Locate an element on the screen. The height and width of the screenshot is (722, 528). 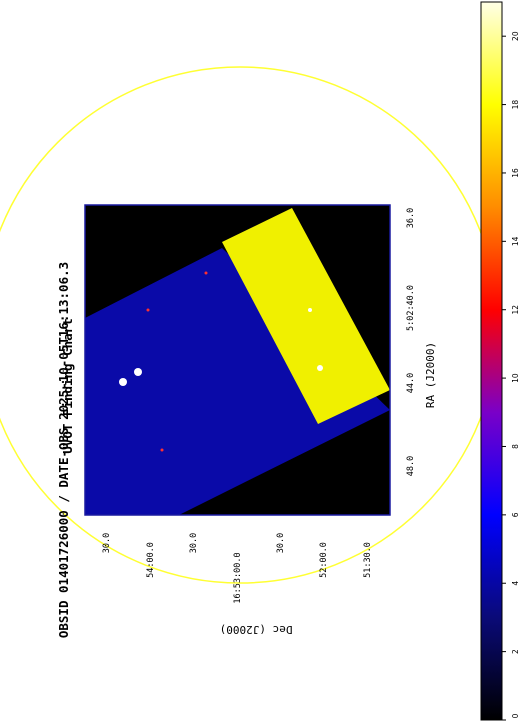
colorbar-tick-label: 12 is located at coordinates (515, 310).